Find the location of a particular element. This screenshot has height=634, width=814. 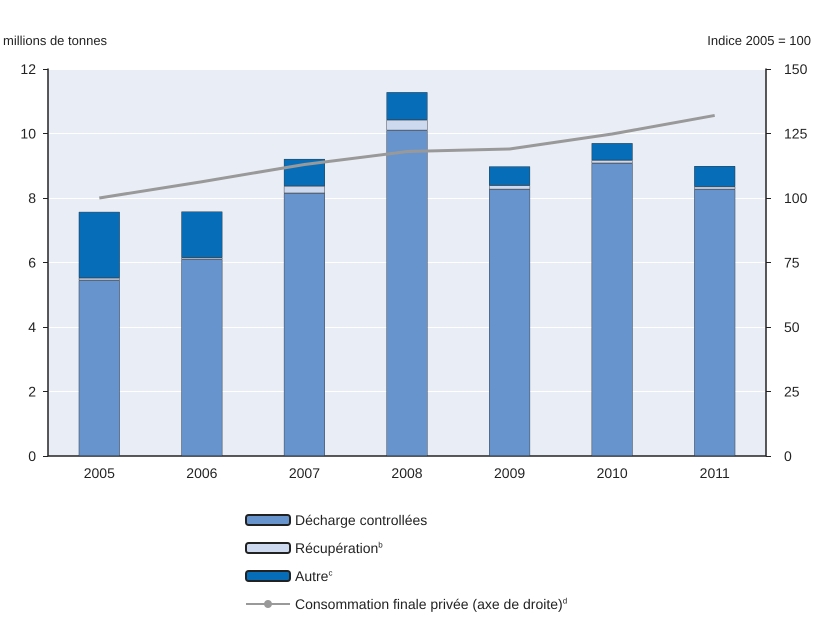

y2-tick-label: 25 is located at coordinates (792, 392).